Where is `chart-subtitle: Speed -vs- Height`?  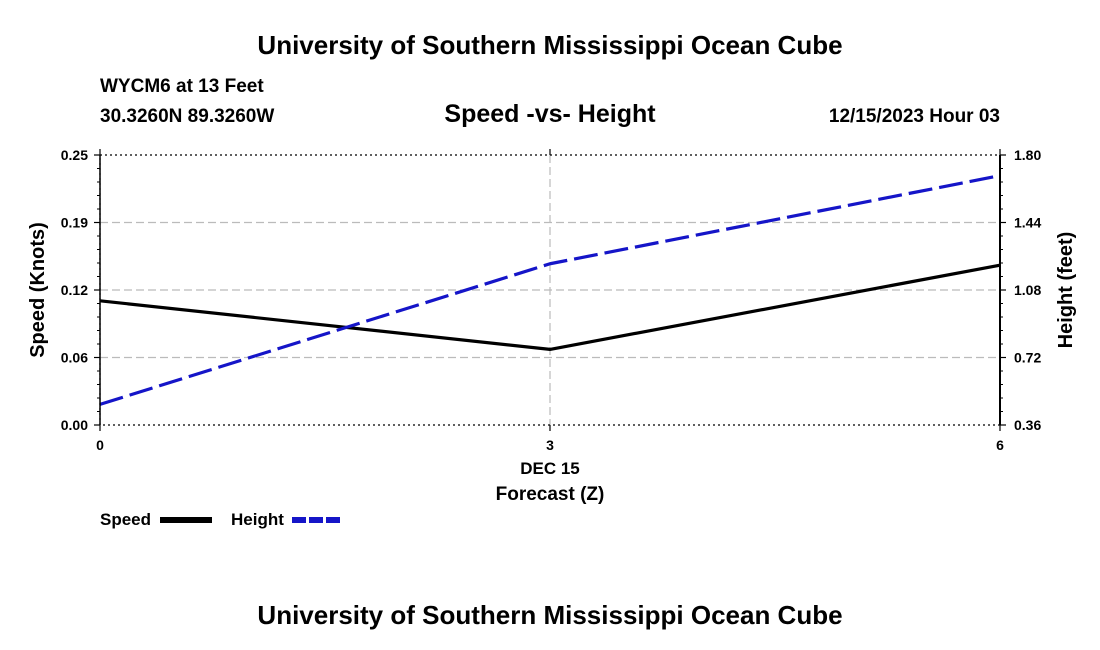
chart-subtitle: Speed -vs- Height is located at coordinates (550, 114).